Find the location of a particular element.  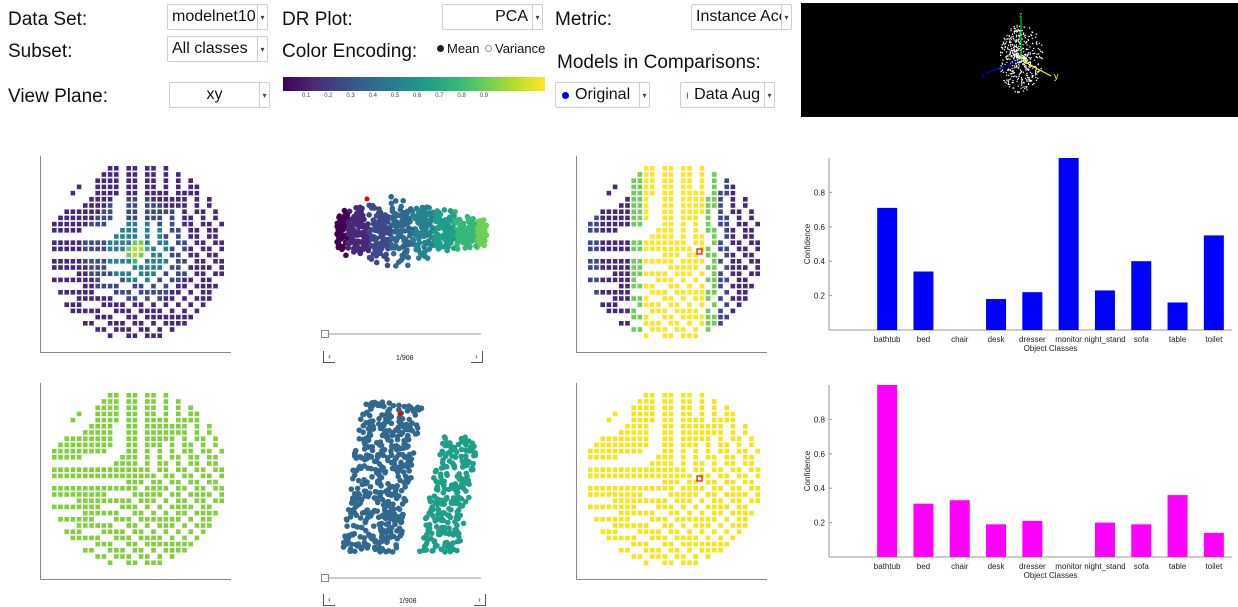

drplot-select: PCA ▾ is located at coordinates (492, 17).